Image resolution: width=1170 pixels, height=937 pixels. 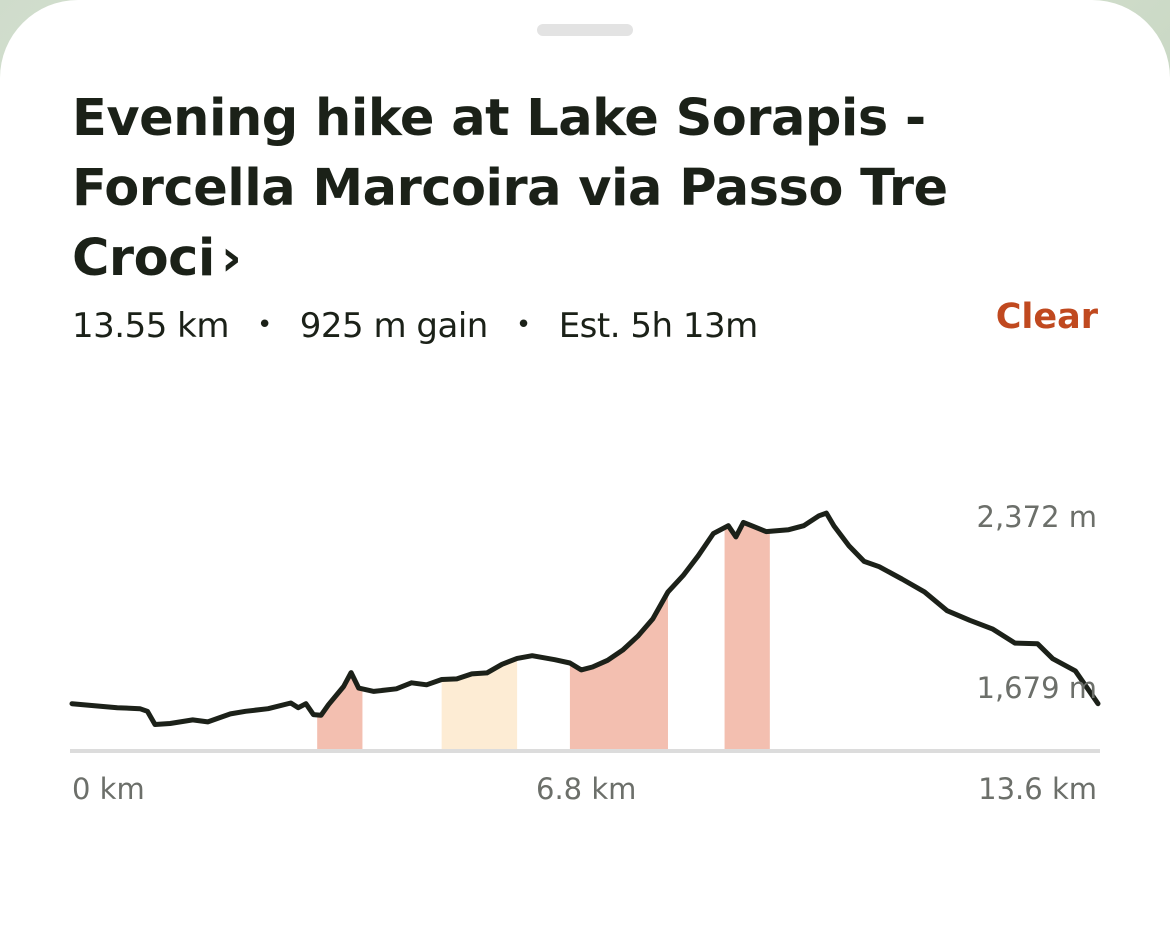 I want to click on x-axis-tick-label: 6.8 km, so click(x=586, y=789).